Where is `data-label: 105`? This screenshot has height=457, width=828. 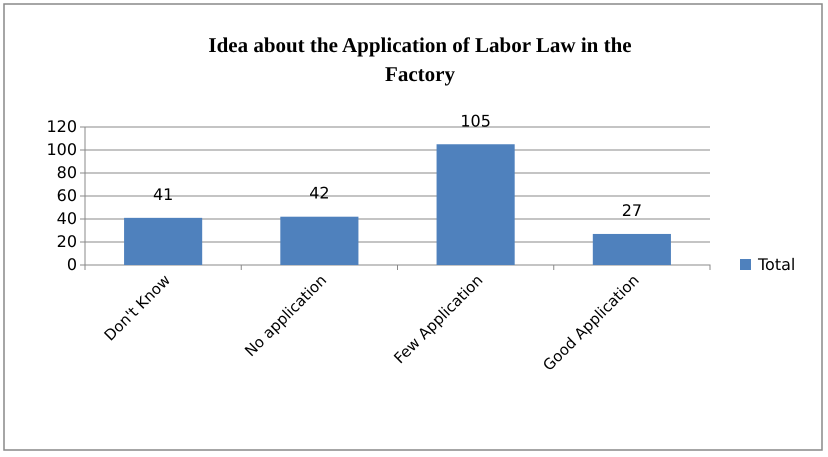 data-label: 105 is located at coordinates (475, 120).